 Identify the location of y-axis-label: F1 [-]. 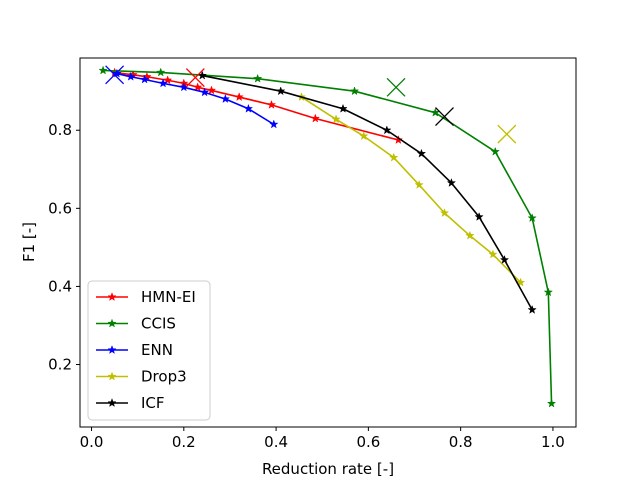
(29, 242).